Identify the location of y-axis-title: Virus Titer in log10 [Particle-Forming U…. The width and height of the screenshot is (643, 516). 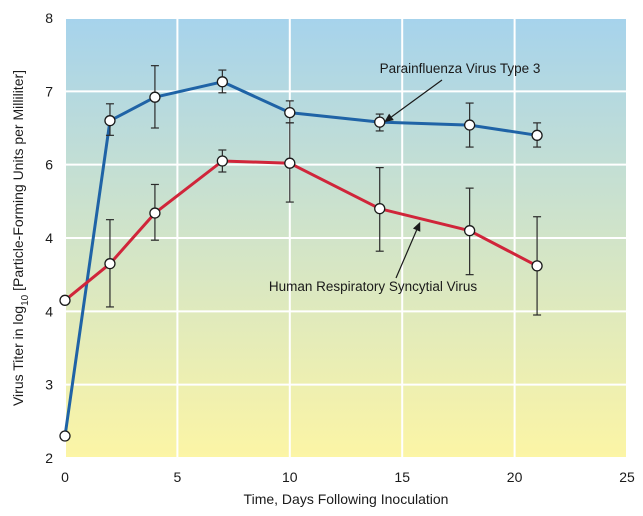
(20, 238).